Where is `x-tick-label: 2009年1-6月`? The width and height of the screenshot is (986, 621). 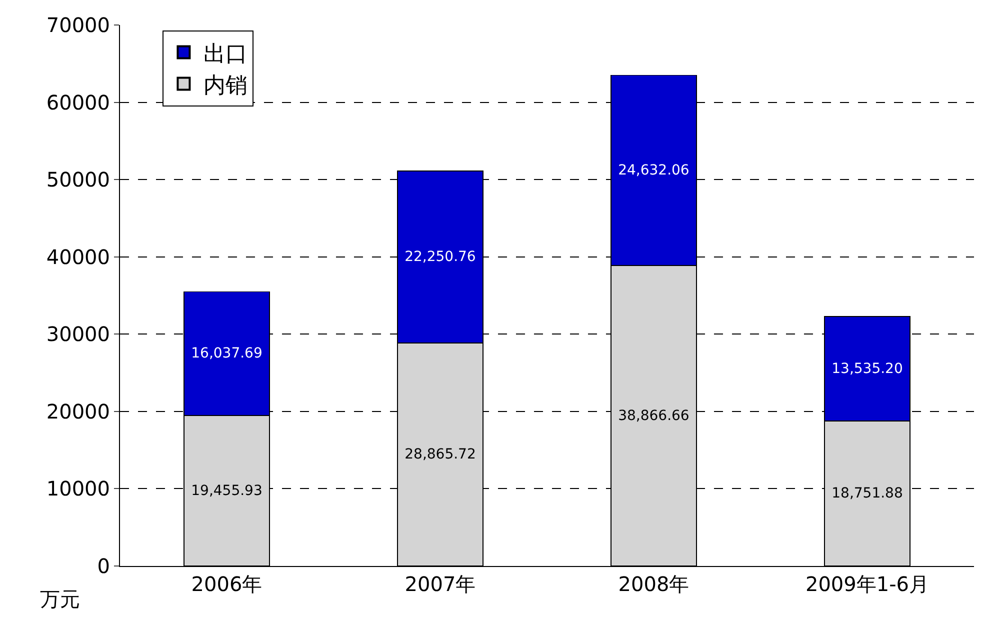
x-tick-label: 2009年1-6月 is located at coordinates (867, 584).